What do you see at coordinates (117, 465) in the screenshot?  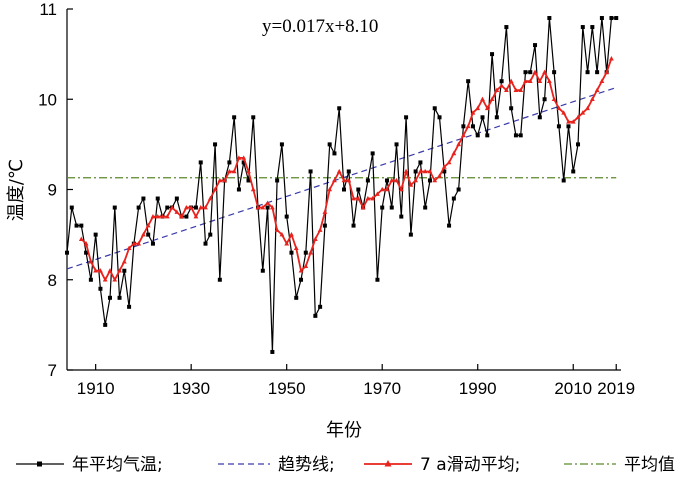 I see `legend-label-annual: 年平均气温;` at bounding box center [117, 465].